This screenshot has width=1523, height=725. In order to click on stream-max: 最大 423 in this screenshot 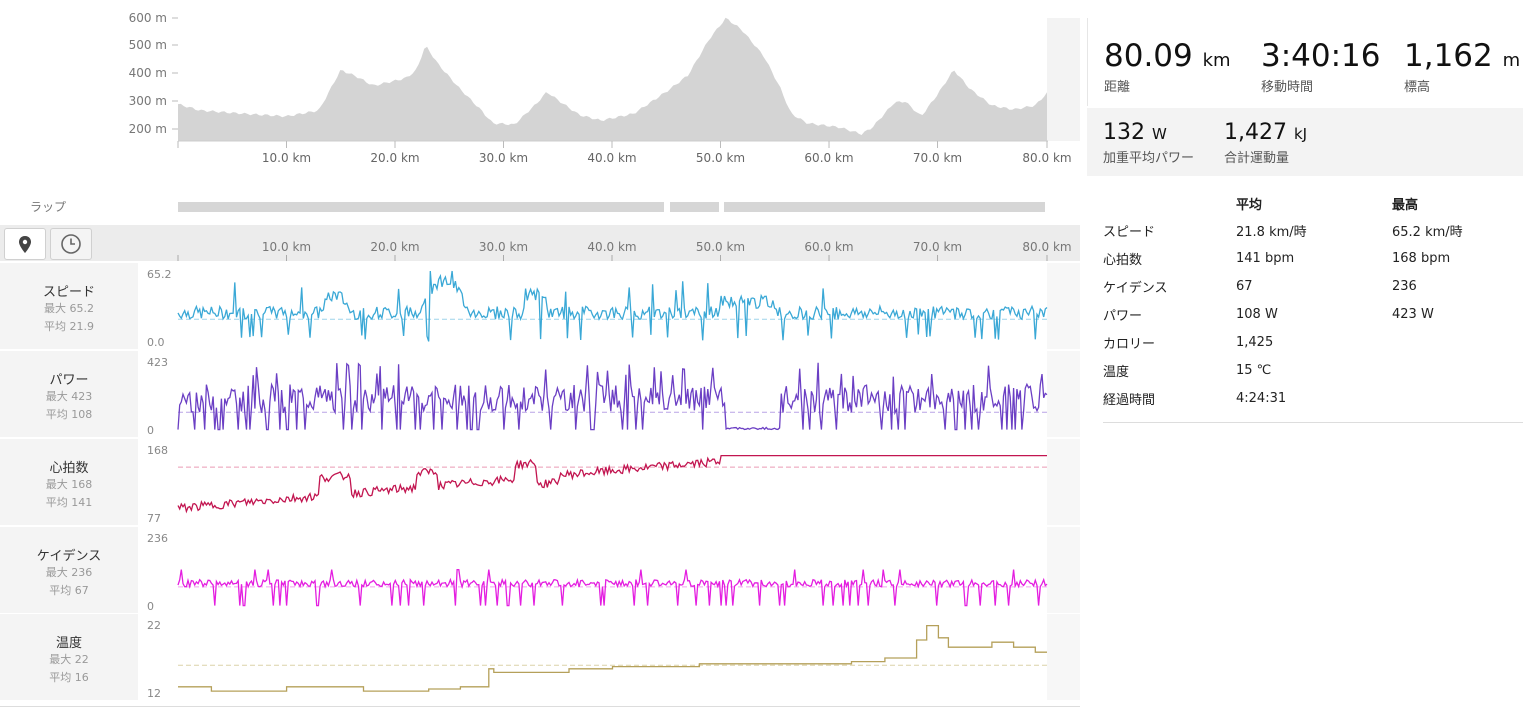, I will do `click(69, 396)`.